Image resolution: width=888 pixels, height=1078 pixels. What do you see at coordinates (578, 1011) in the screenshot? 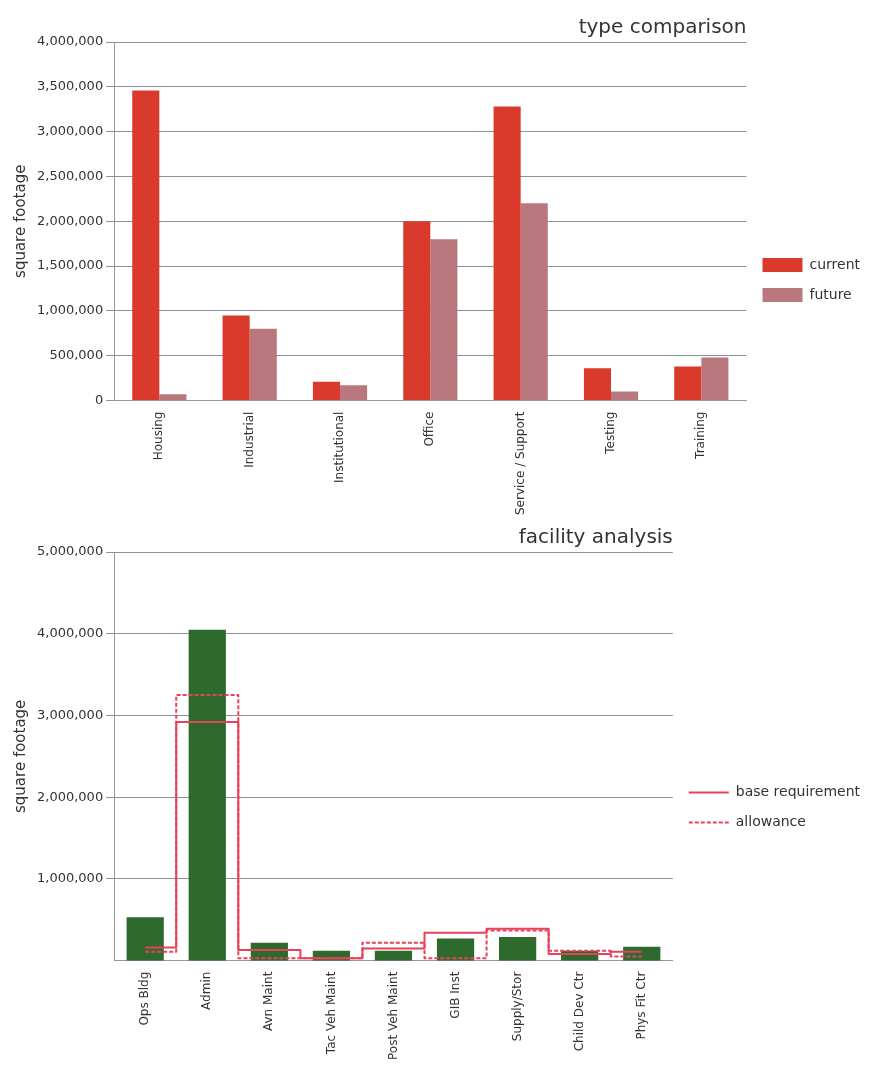
I see `x-tick-label: Child Dev Ctr` at bounding box center [578, 1011].